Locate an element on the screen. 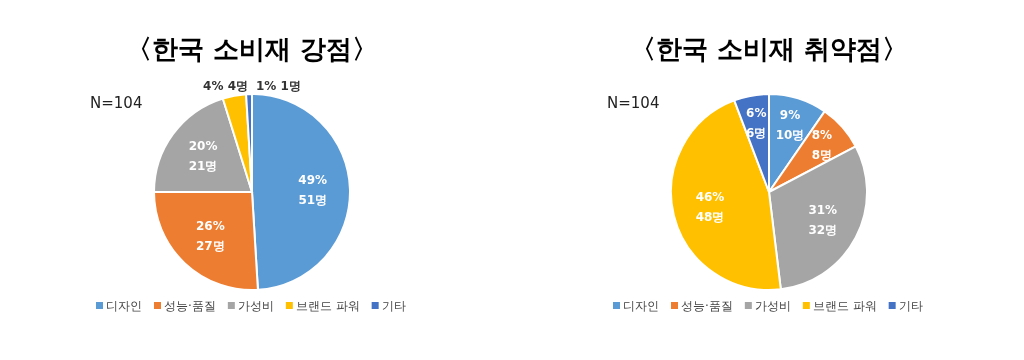  data-label: 6% 6명 is located at coordinates (756, 122).